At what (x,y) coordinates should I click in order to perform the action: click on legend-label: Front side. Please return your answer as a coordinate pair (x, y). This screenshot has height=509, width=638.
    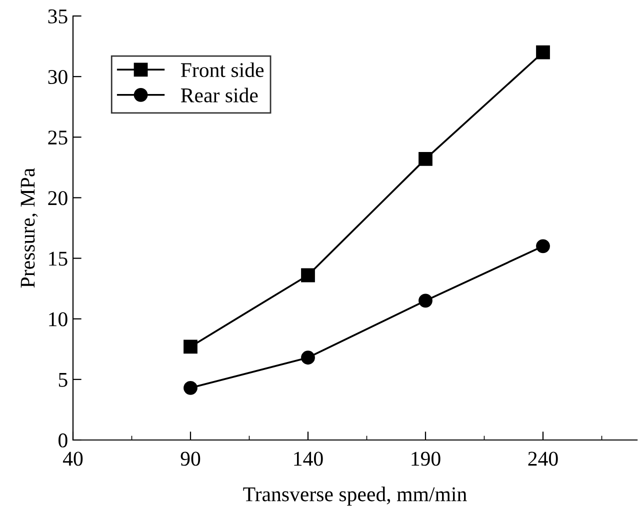
    Looking at the image, I should click on (222, 70).